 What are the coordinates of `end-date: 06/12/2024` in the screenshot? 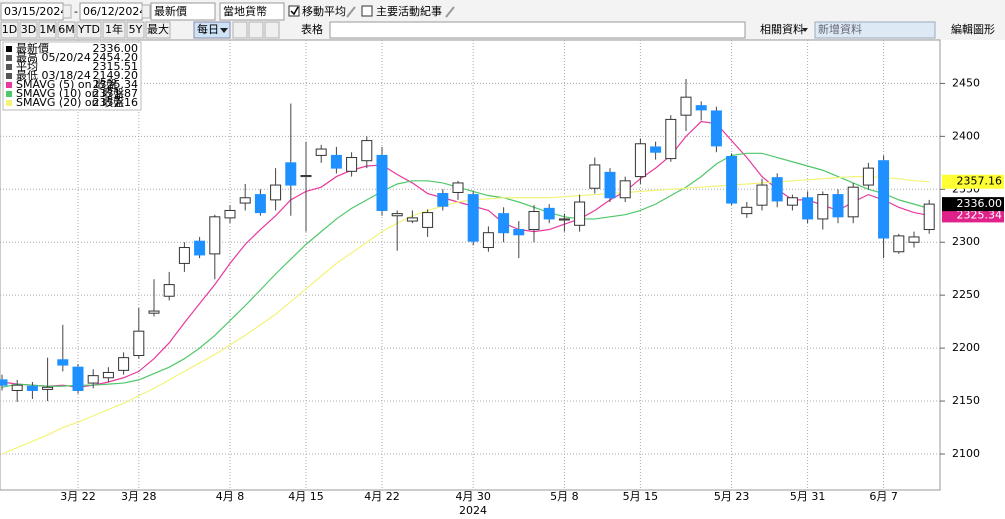 It's located at (114, 11).